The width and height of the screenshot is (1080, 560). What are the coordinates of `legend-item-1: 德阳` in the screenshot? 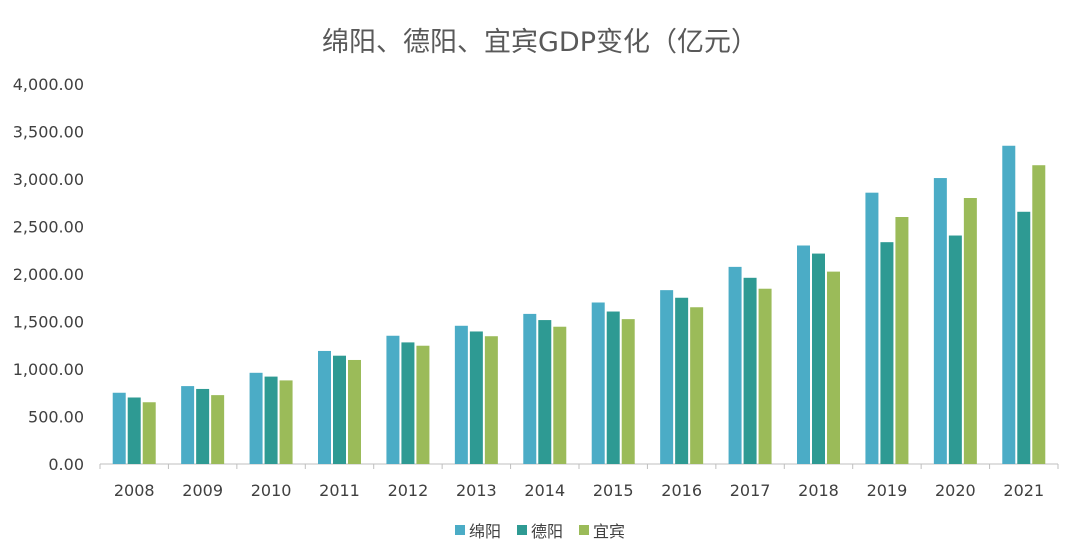 It's located at (539, 530).